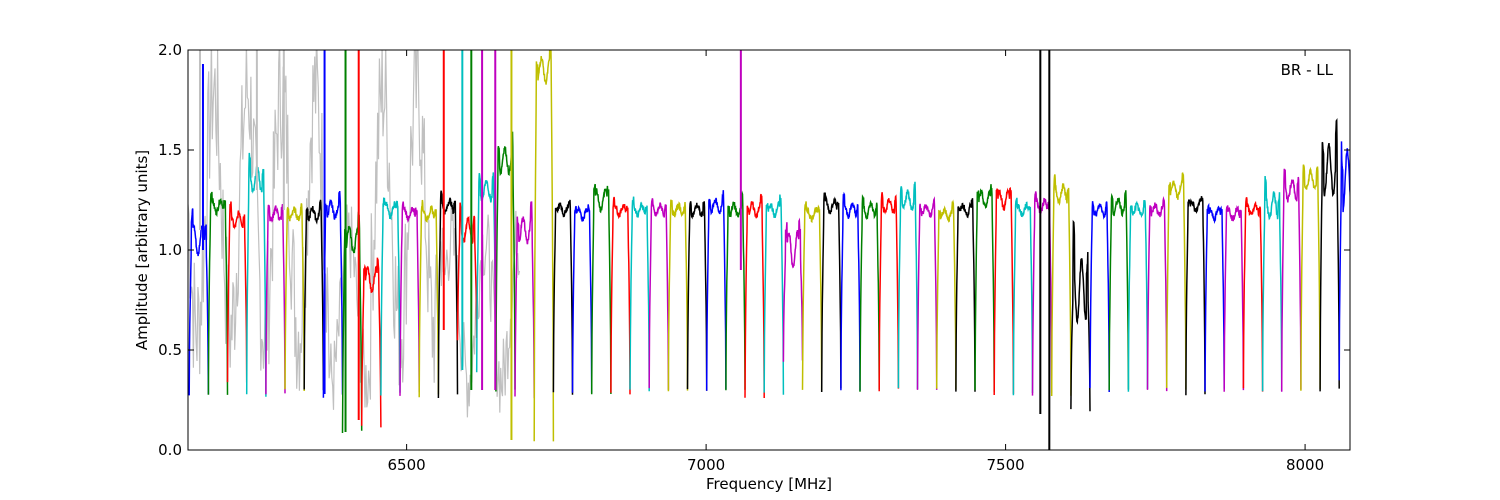 Image resolution: width=1500 pixels, height=500 pixels. I want to click on x-tick-label: 6500, so click(407, 465).